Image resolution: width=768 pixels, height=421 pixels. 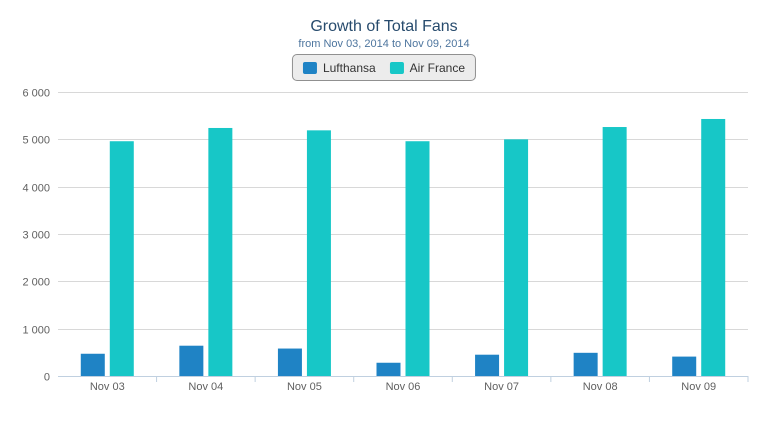 What do you see at coordinates (384, 67) in the screenshot?
I see `legend: Lufthansa Air France` at bounding box center [384, 67].